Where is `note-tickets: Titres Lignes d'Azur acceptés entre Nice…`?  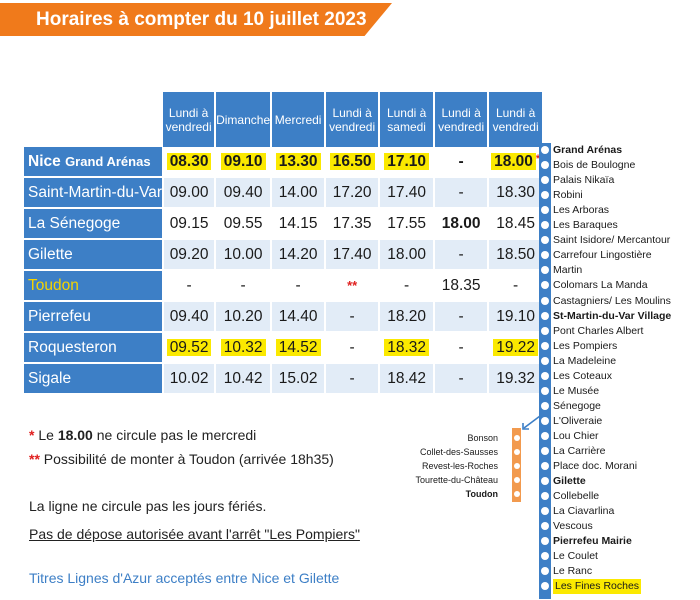 note-tickets: Titres Lignes d'Azur acceptés entre Nice… is located at coordinates (184, 578).